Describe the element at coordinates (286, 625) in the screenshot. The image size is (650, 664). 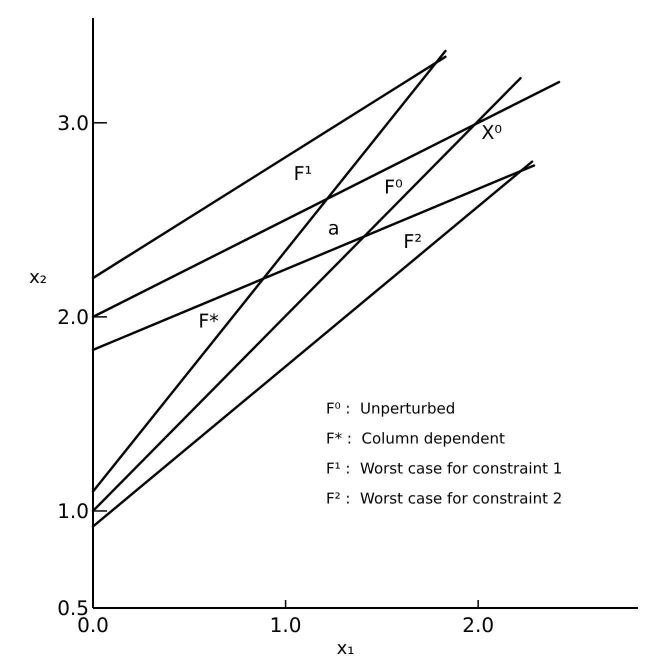
I see `x-tick-label: 1.0` at that location.